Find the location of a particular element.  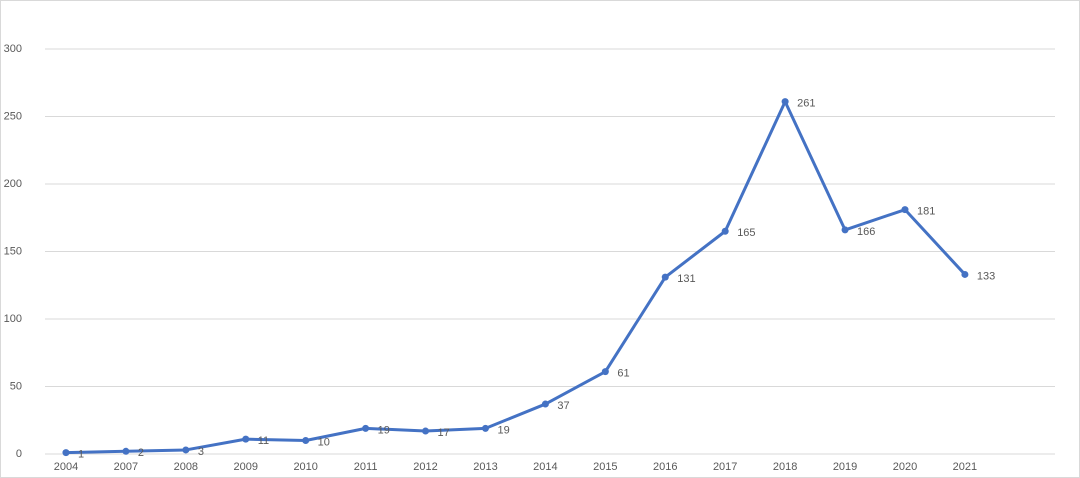

data-label: 17 is located at coordinates (444, 433).